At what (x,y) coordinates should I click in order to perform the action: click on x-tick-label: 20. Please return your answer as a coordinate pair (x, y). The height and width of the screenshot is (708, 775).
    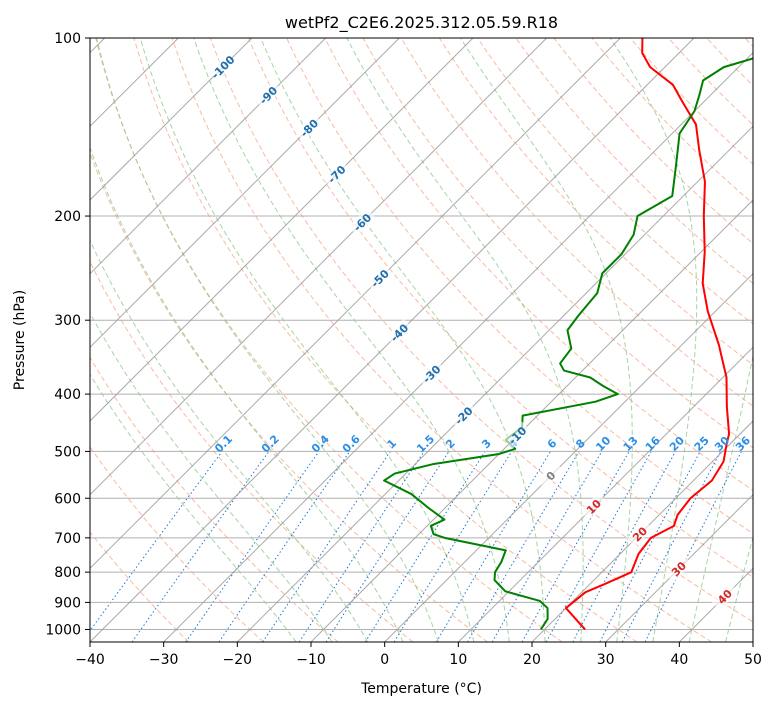
    Looking at the image, I should click on (532, 660).